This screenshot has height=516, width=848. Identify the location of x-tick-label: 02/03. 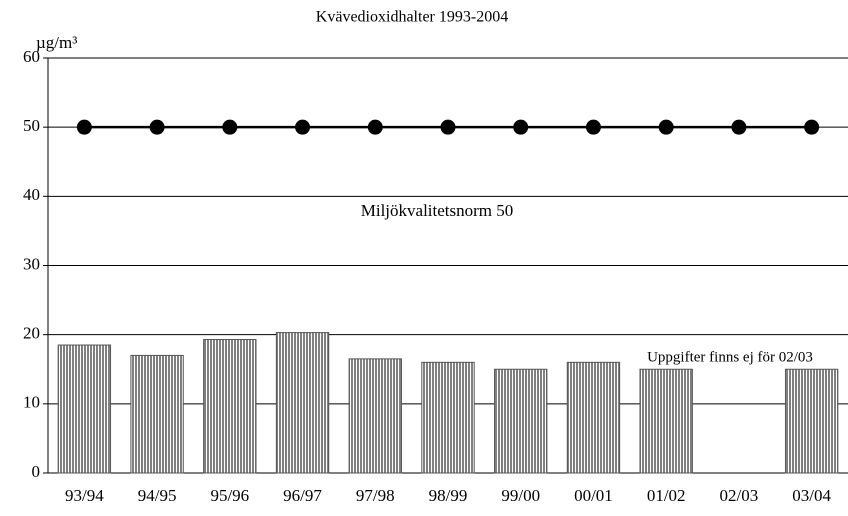
(739, 495).